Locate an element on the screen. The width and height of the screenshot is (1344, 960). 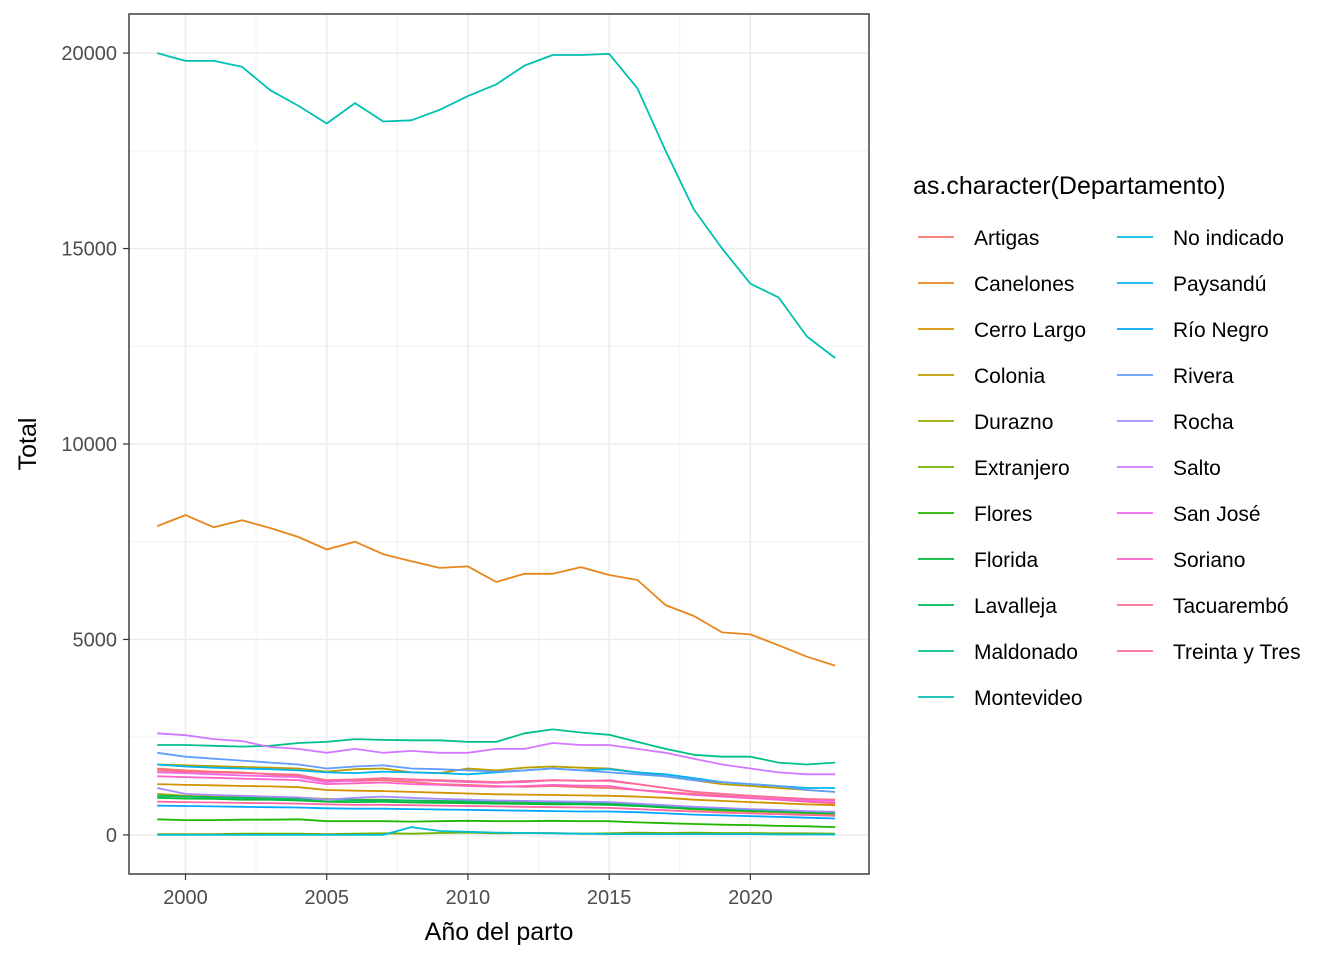
legend-label: Río Negro is located at coordinates (1221, 330).